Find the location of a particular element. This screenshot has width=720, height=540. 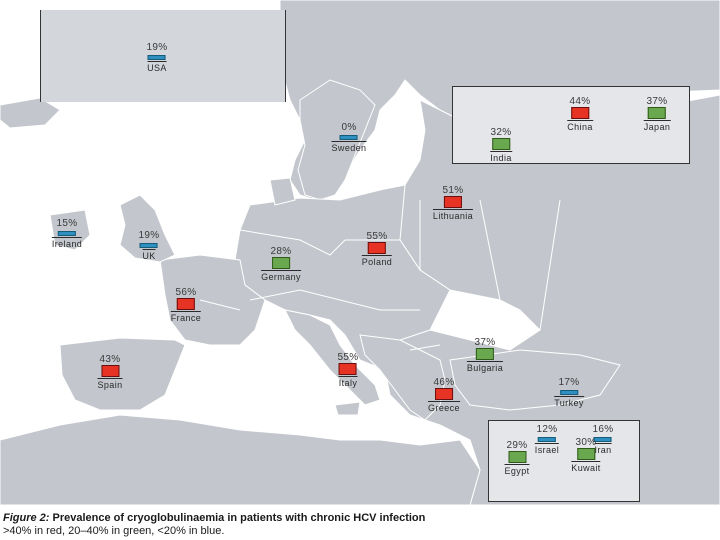

marker-uk: 19% UK is located at coordinates (149, 245).